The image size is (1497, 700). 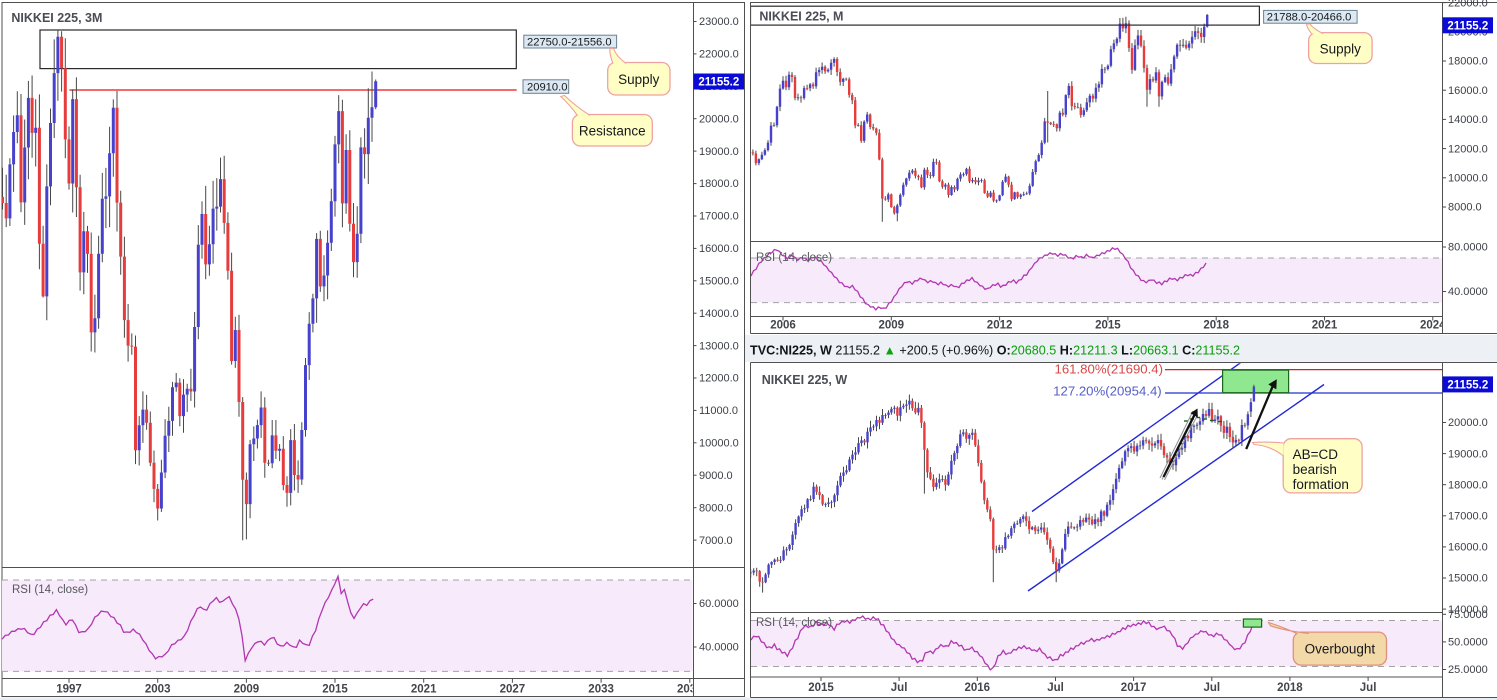 I want to click on svg-text: 75.0000, so click(x=1468, y=615).